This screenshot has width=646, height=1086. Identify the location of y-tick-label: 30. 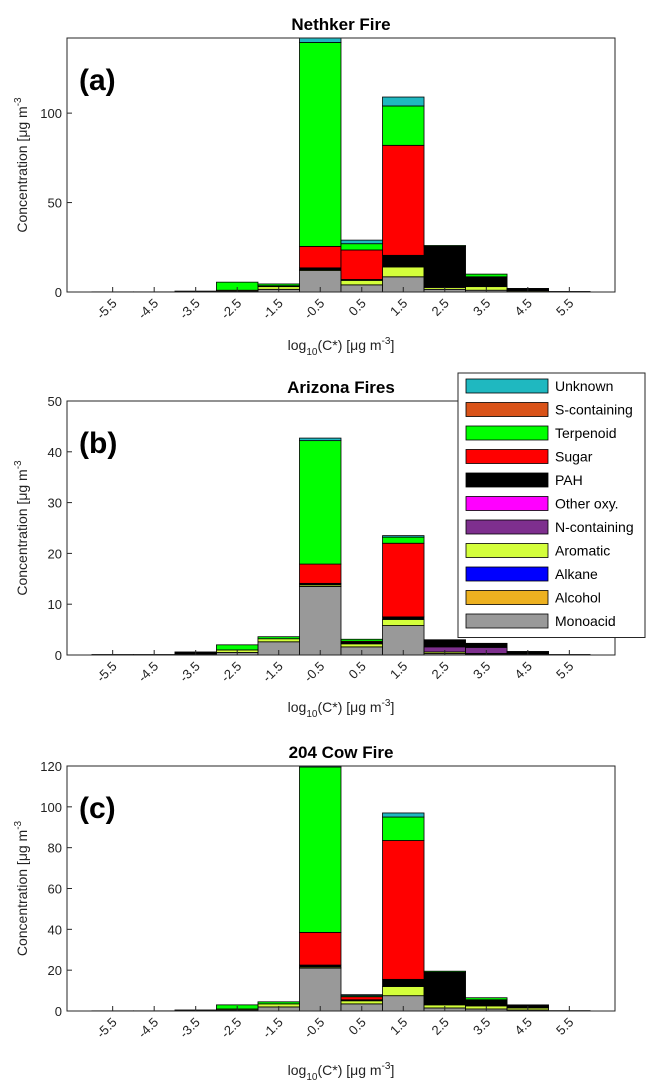
(55, 503).